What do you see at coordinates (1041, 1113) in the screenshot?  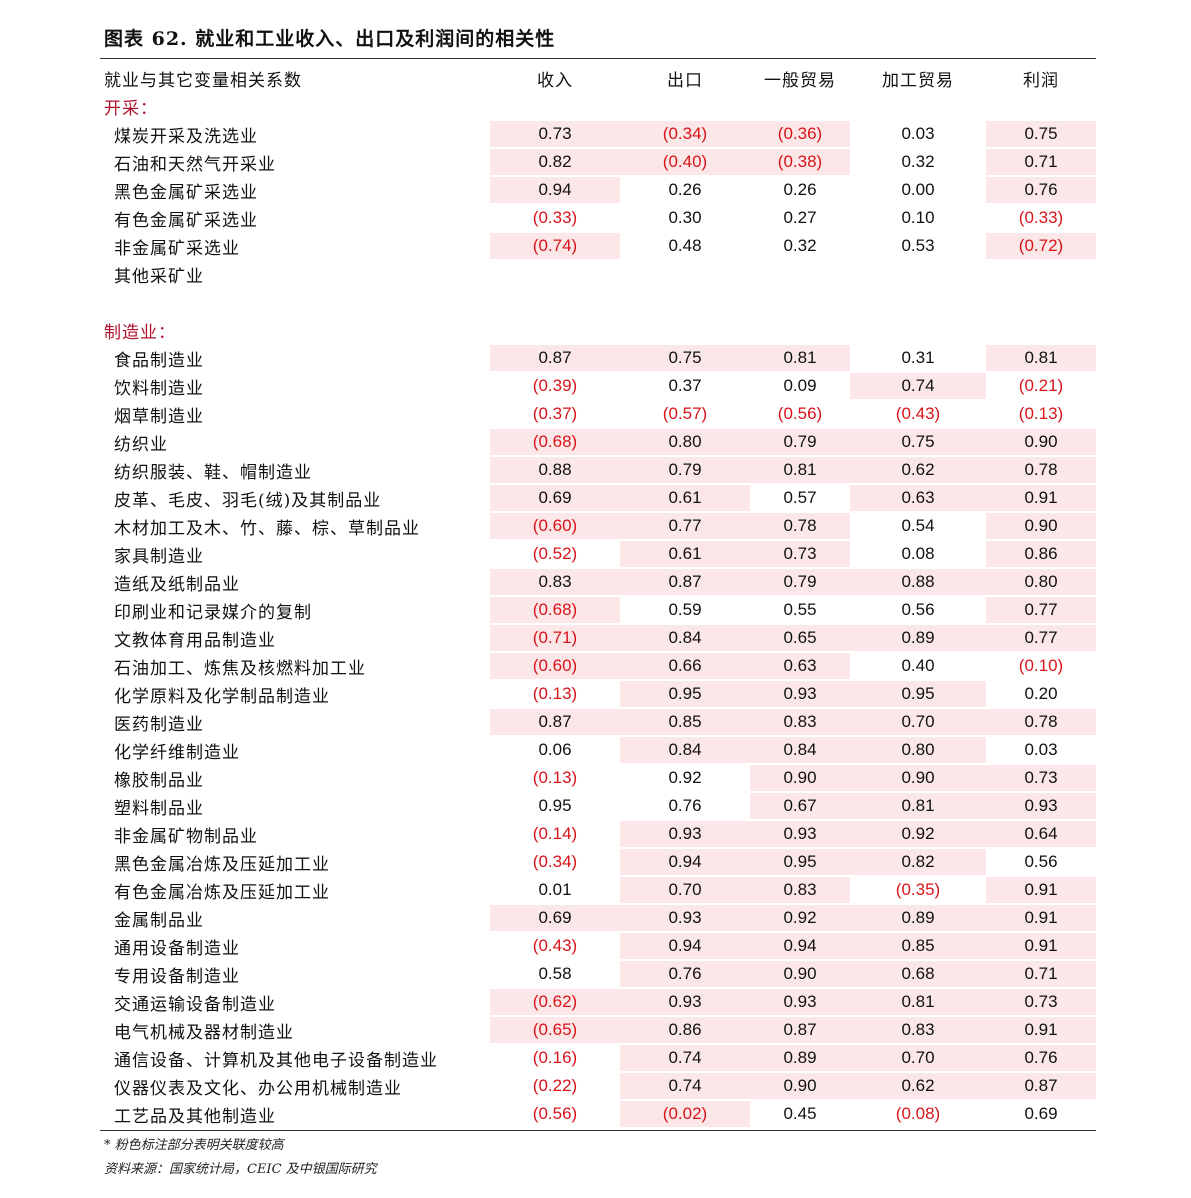 I see `cell-value: 0.69` at bounding box center [1041, 1113].